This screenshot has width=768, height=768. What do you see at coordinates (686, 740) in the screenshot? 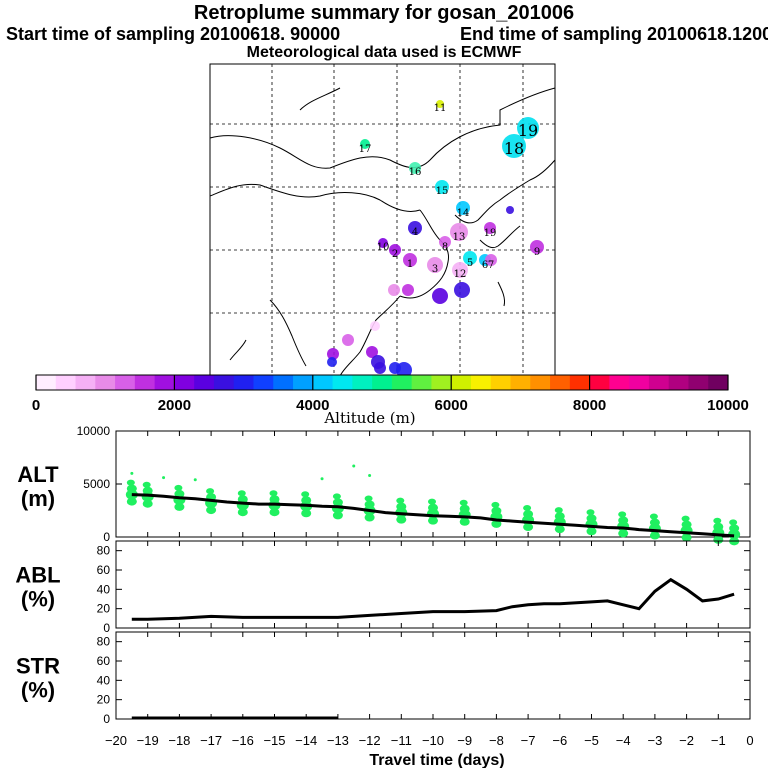
I see `x-tick-label: −2` at bounding box center [686, 740].